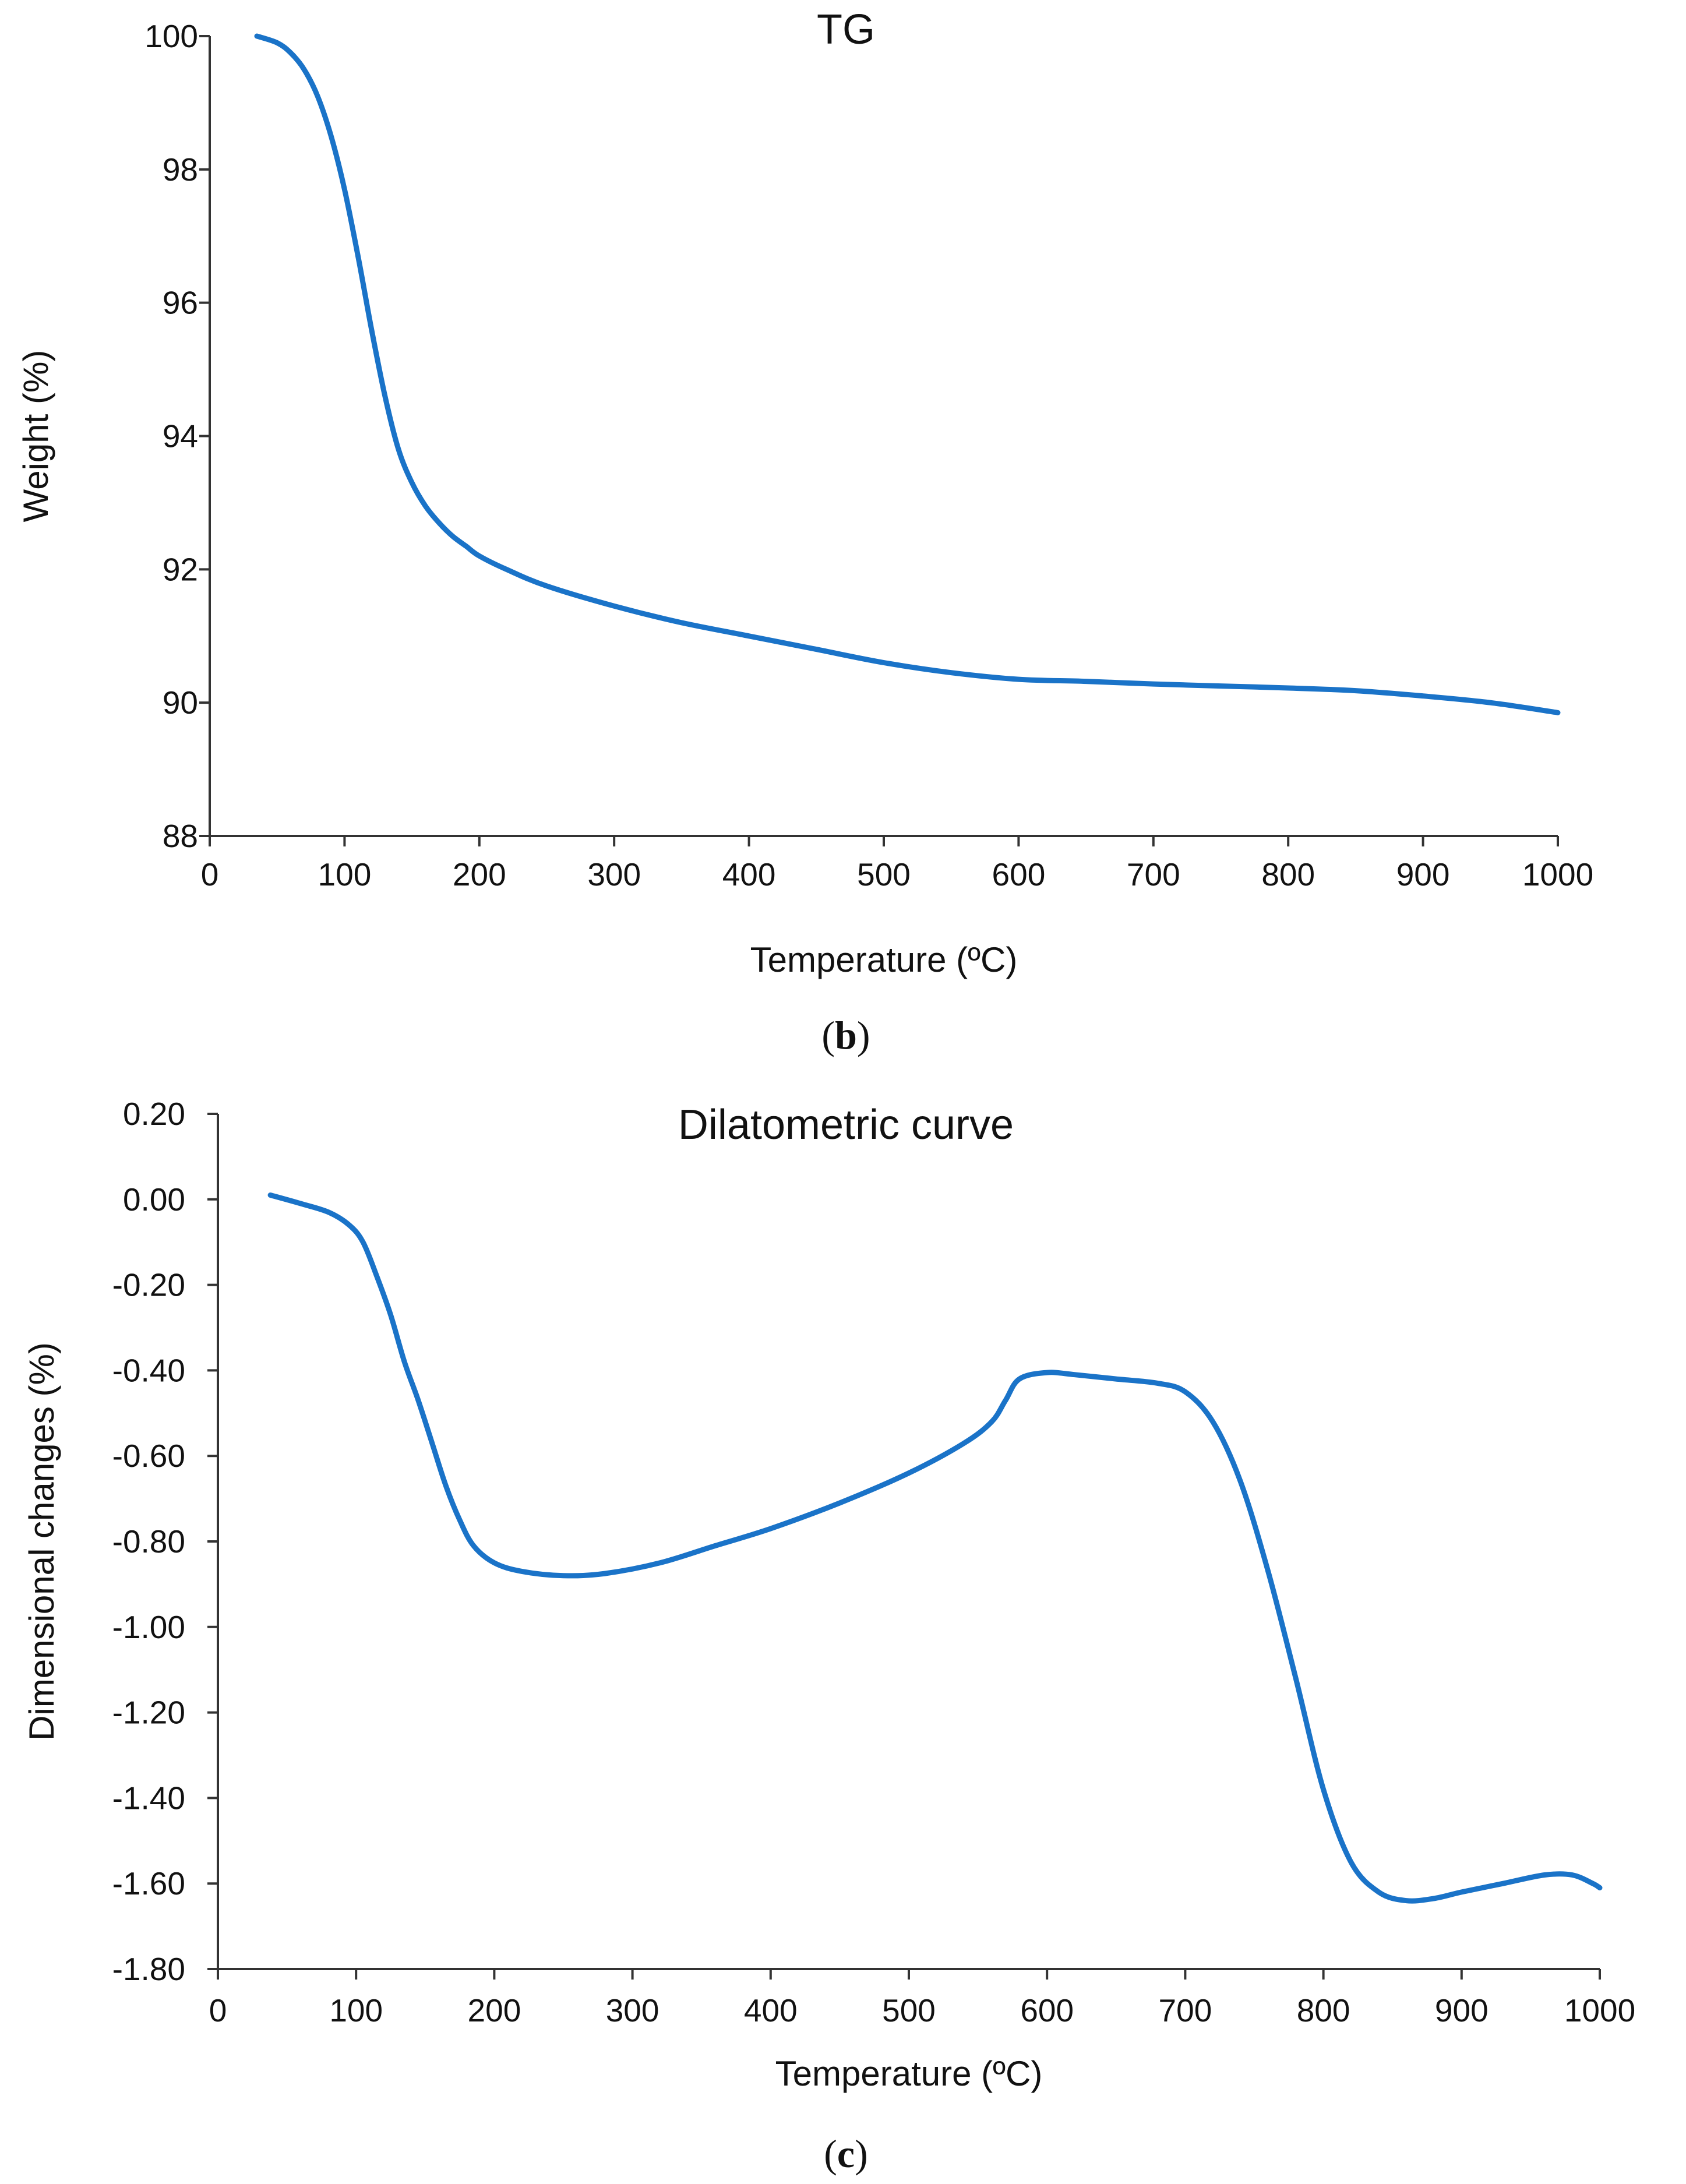 This screenshot has width=1686, height=2184. Describe the element at coordinates (884, 874) in the screenshot. I see `tg-x-tick-label: 500` at that location.